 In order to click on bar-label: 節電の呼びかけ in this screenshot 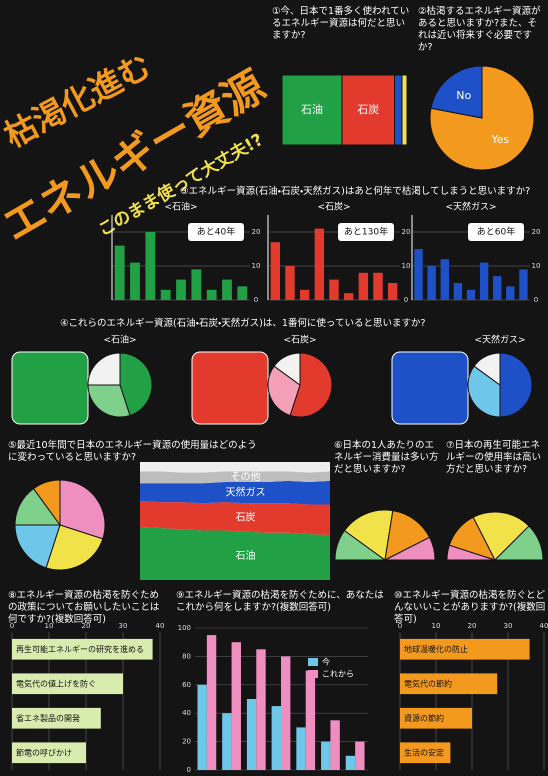, I will do `click(44, 752)`.